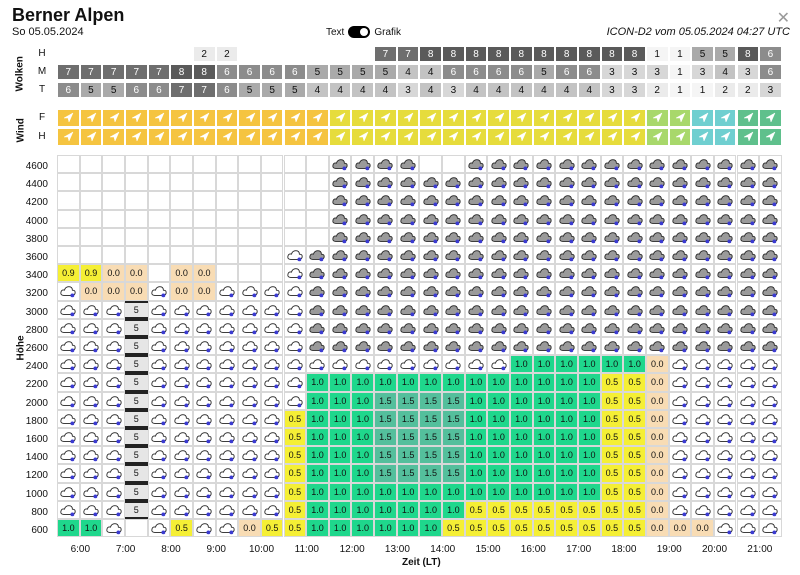  What do you see at coordinates (698, 32) in the screenshot?
I see `model-info: ICON-D2 vom 05.05.2024 04:27 UTC` at bounding box center [698, 32].